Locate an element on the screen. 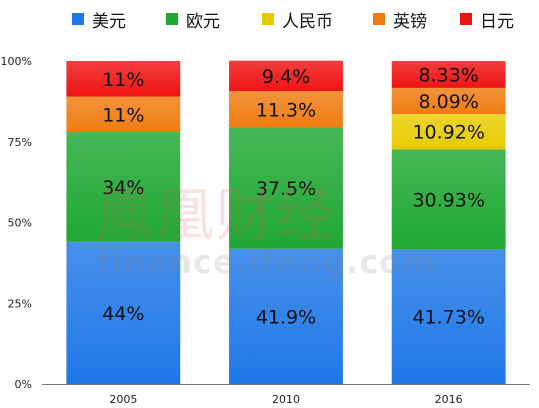 The width and height of the screenshot is (539, 408). bar-segment-cny-2016 is located at coordinates (448, 132).